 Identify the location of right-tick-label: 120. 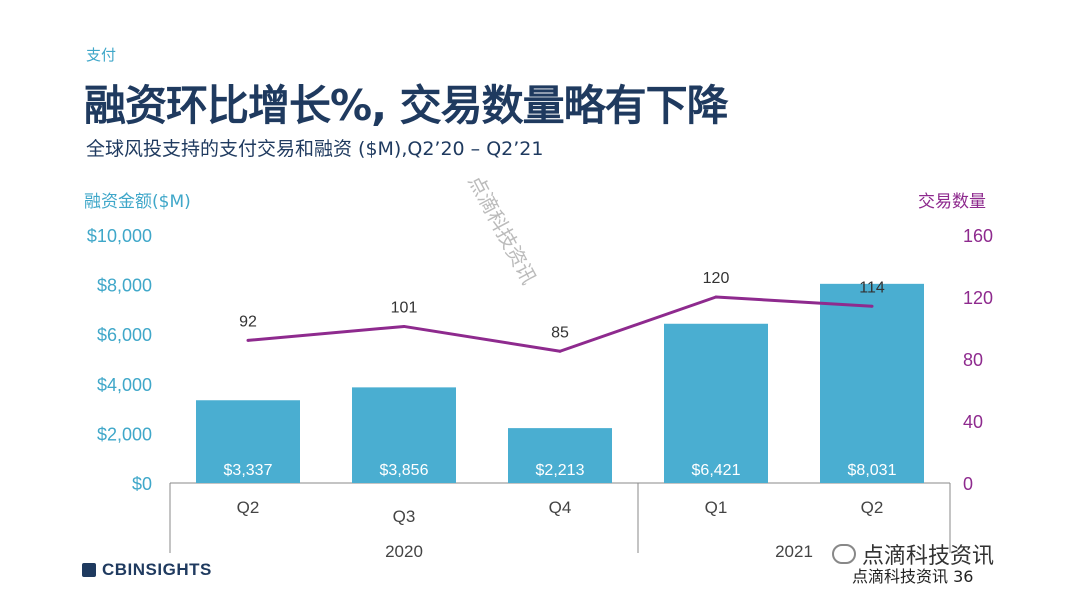
(978, 298).